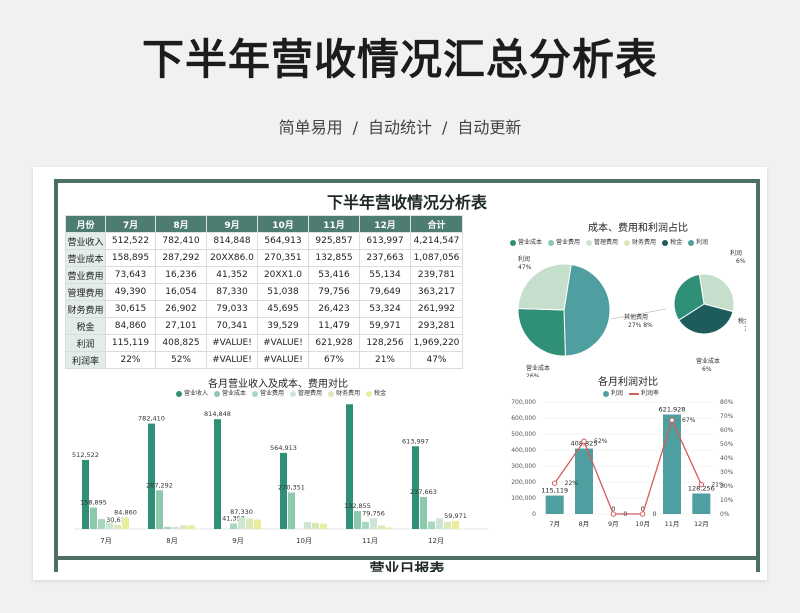 Image resolution: width=800 pixels, height=613 pixels. I want to click on bar-value-label: 59,971, so click(455, 516).